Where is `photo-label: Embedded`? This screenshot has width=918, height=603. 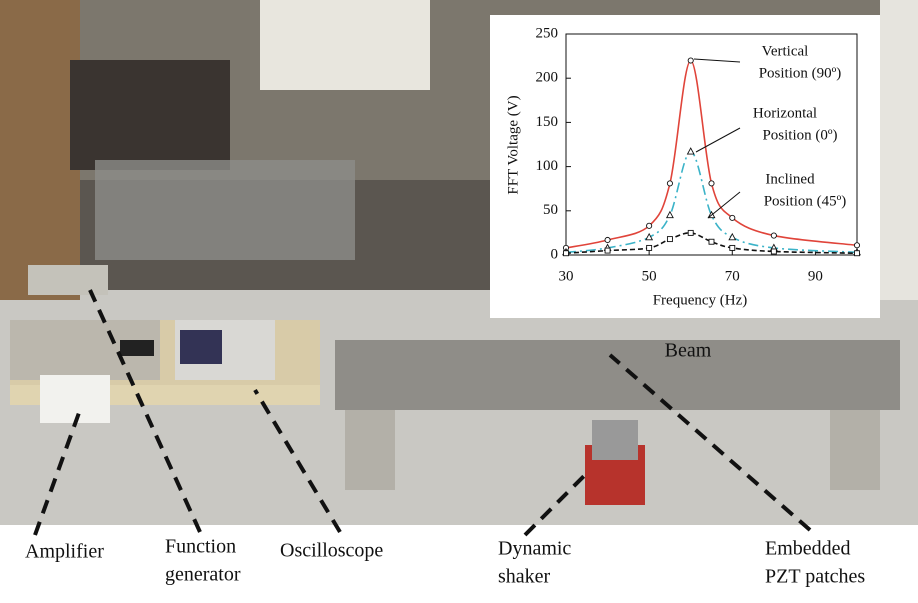
photo-label: Embedded is located at coordinates (808, 549).